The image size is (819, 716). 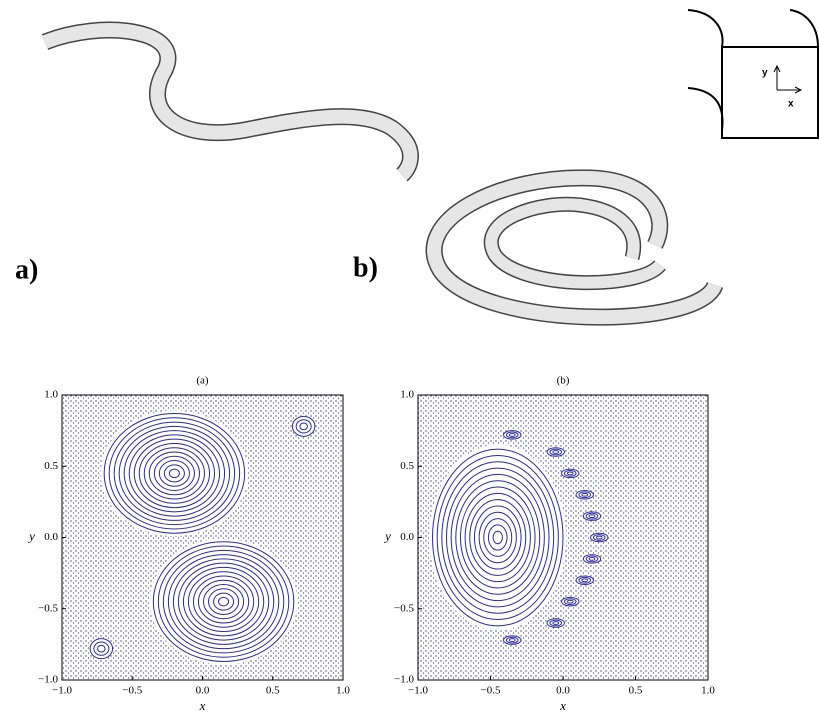 I want to click on plot-title: (a), so click(x=202, y=381).